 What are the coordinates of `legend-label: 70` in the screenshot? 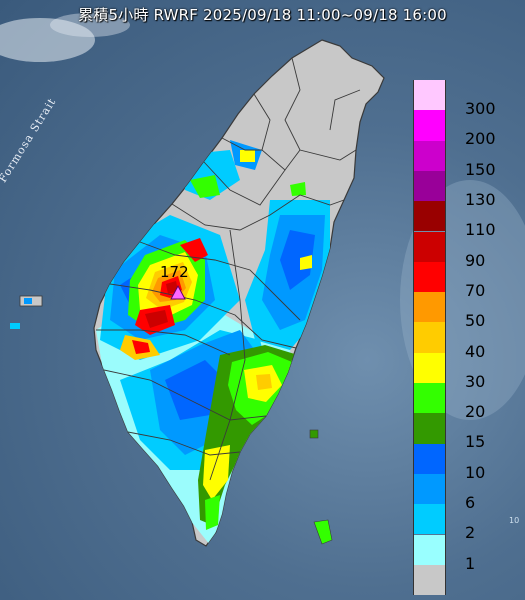 It's located at (475, 290).